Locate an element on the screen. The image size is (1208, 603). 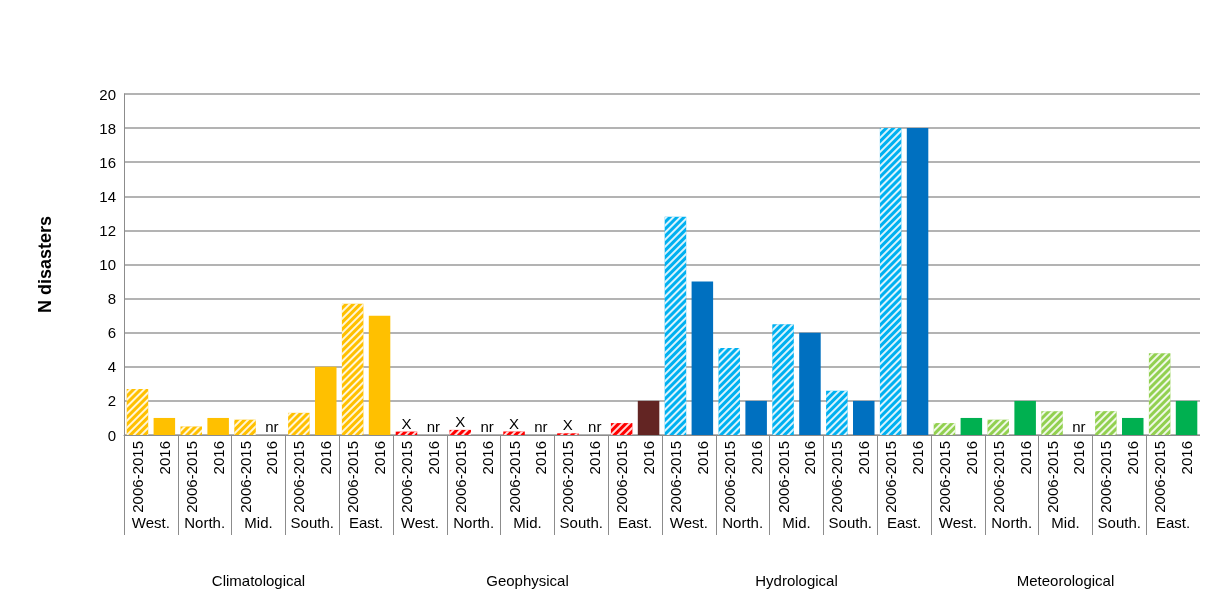
y-tick-label: 4 is located at coordinates (111, 367).